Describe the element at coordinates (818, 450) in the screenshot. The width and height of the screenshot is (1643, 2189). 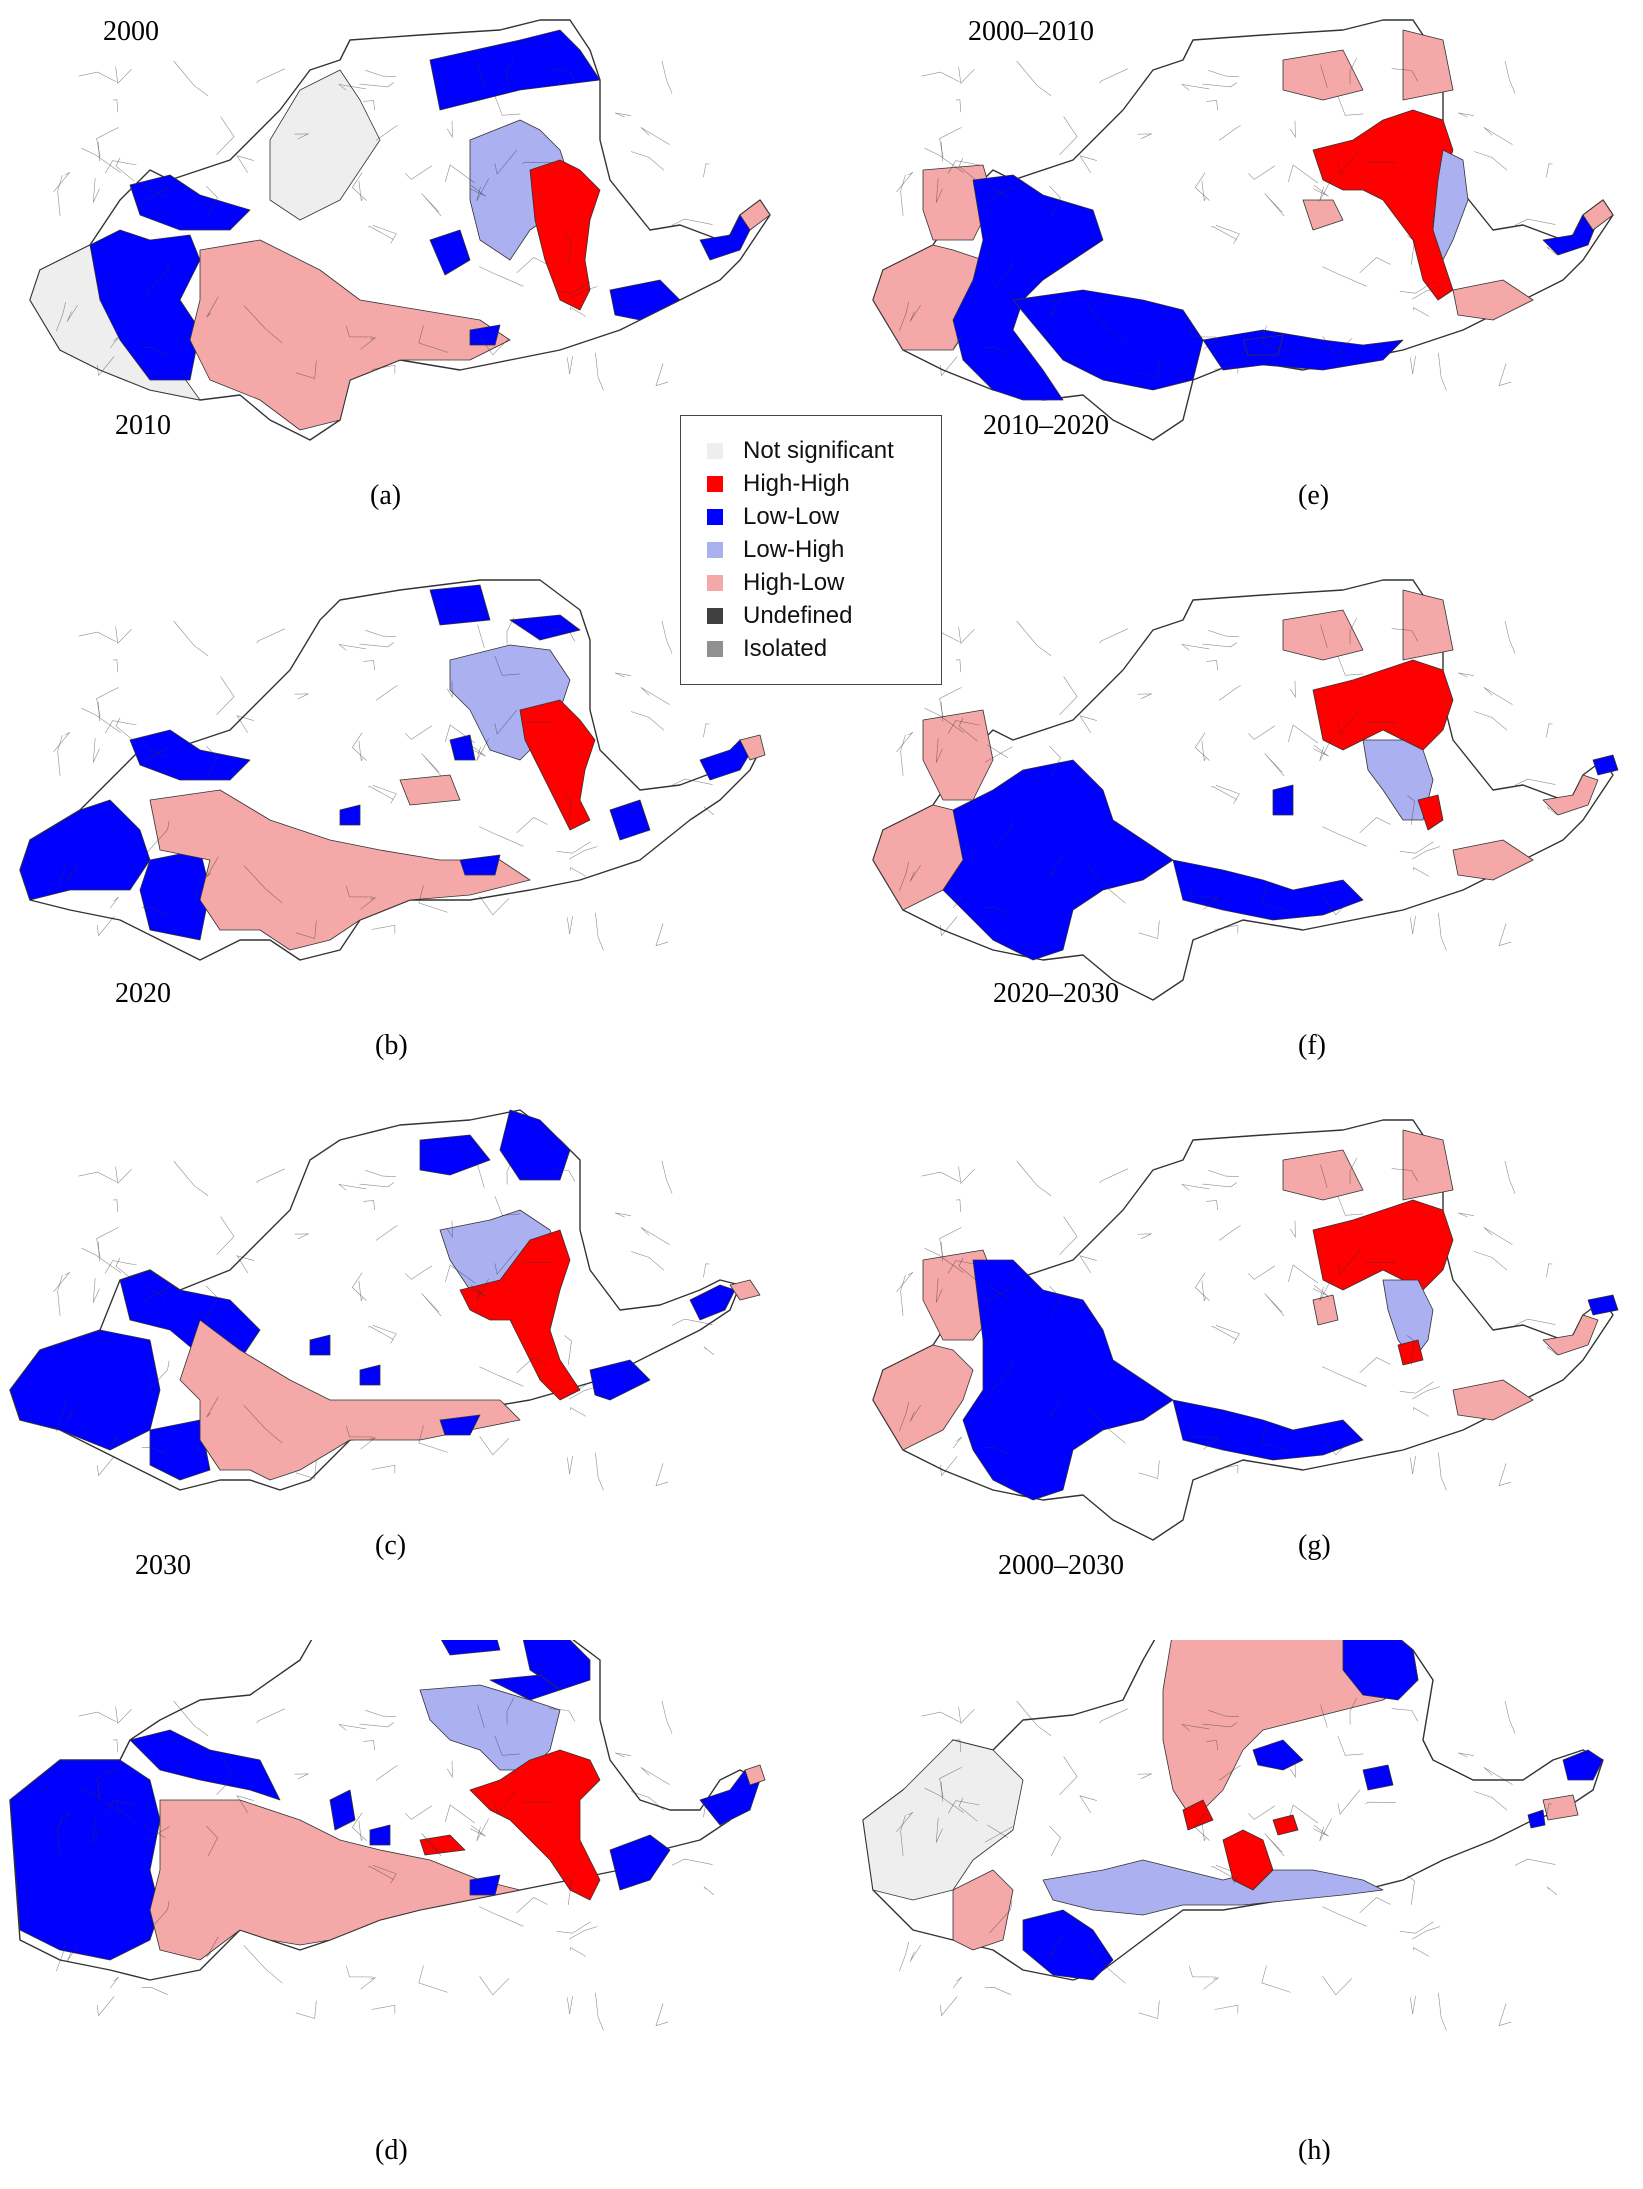
I see `legend-label: Not significant` at that location.